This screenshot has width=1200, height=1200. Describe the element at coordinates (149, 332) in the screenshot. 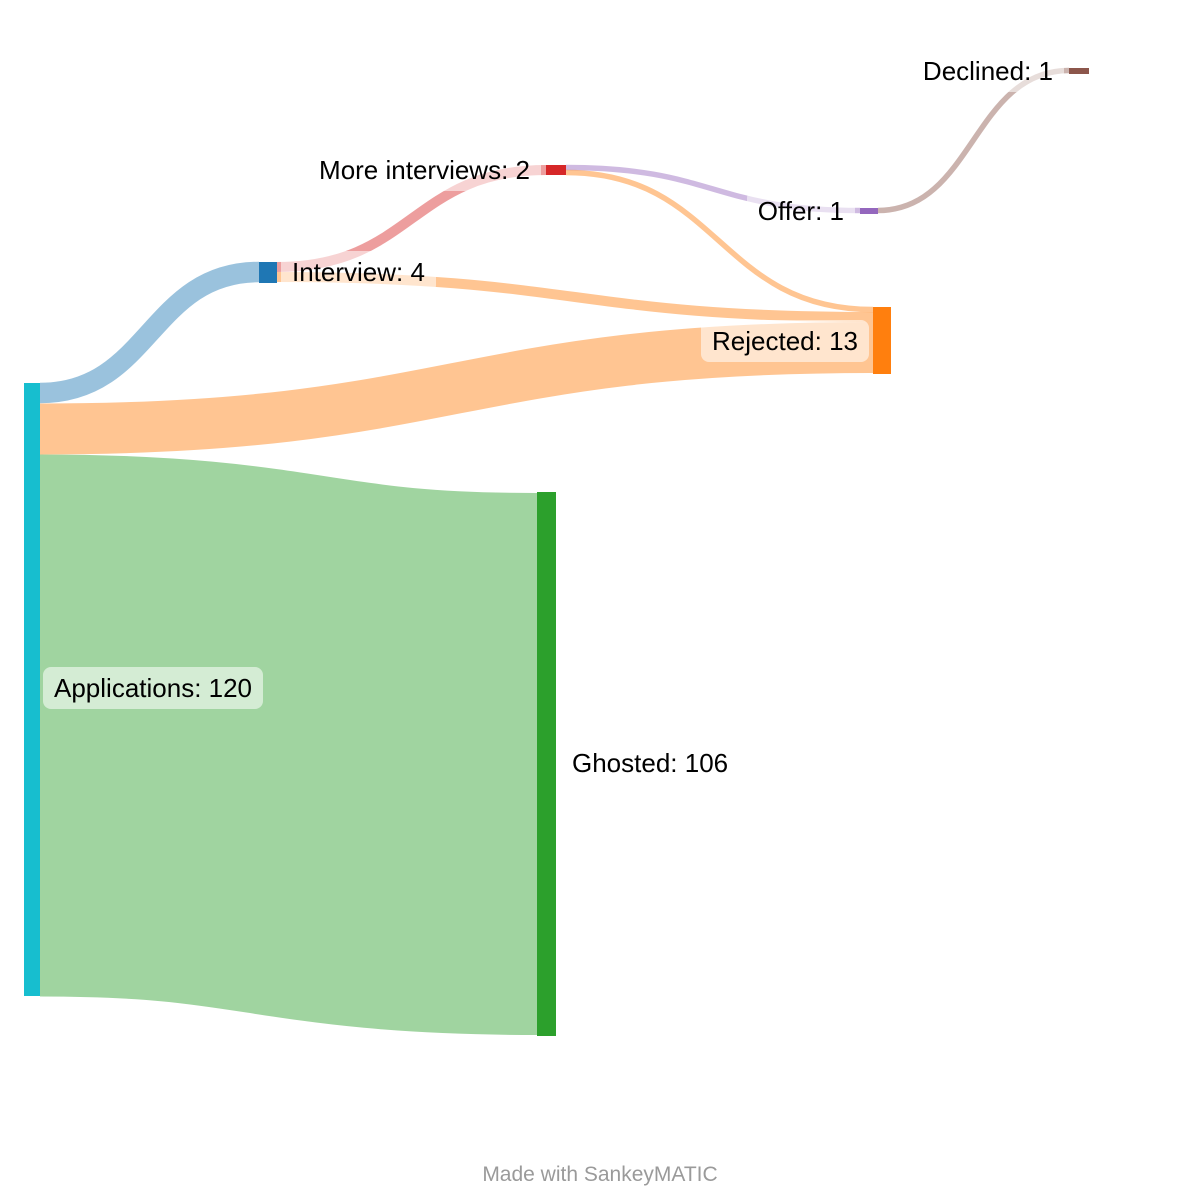

I see `link-applications-interview` at that location.